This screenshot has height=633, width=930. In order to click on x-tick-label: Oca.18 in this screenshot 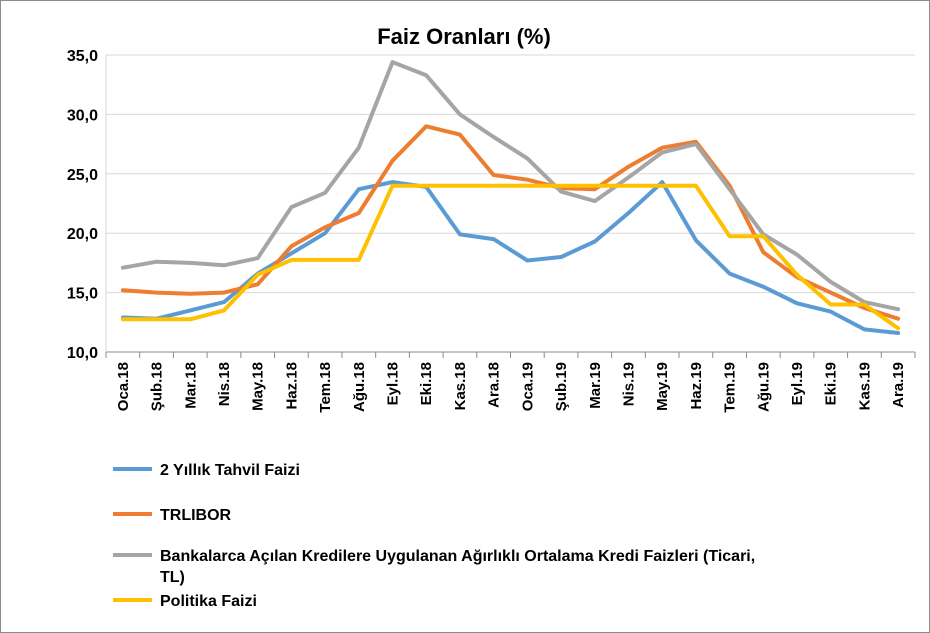, I will do `click(123, 386)`.